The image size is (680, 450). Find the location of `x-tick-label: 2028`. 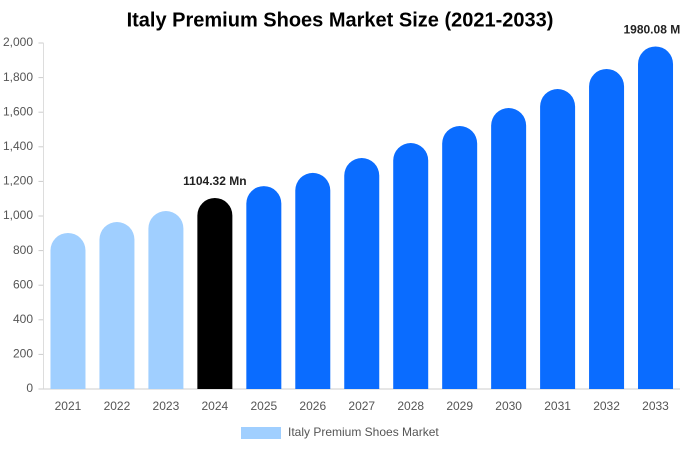

x-tick-label: 2028 is located at coordinates (410, 406).